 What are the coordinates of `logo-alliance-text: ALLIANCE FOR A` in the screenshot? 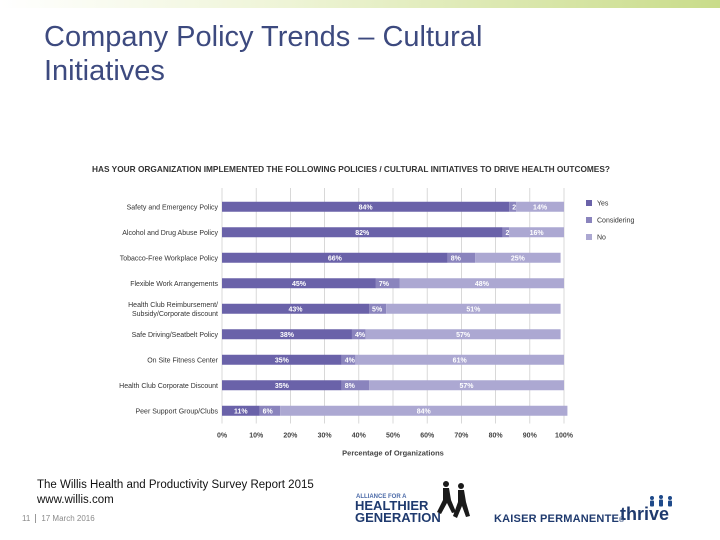 It's located at (381, 497).